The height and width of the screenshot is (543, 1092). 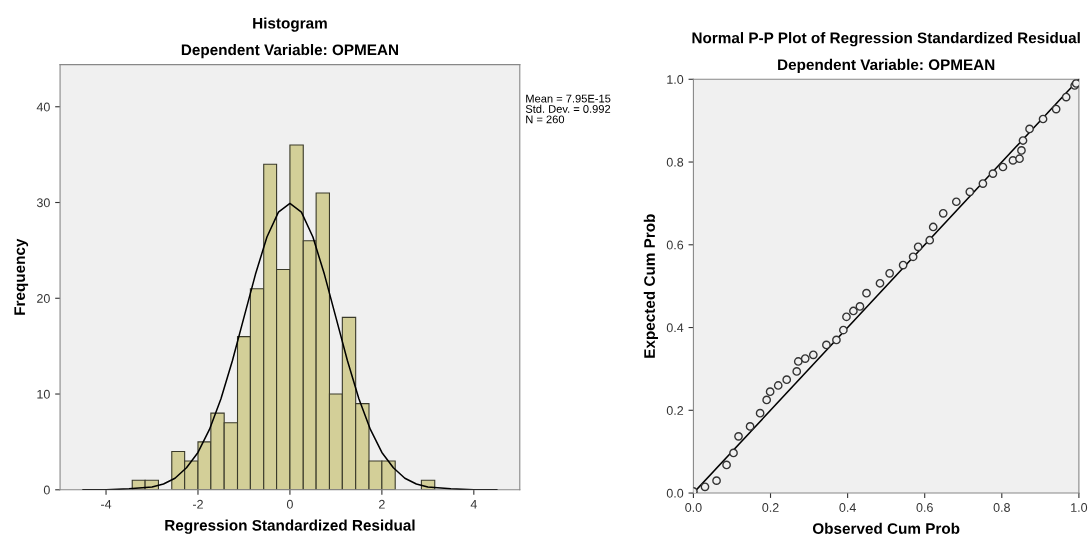 I want to click on y-axis-title: Expected Cum Prob, so click(x=650, y=286).